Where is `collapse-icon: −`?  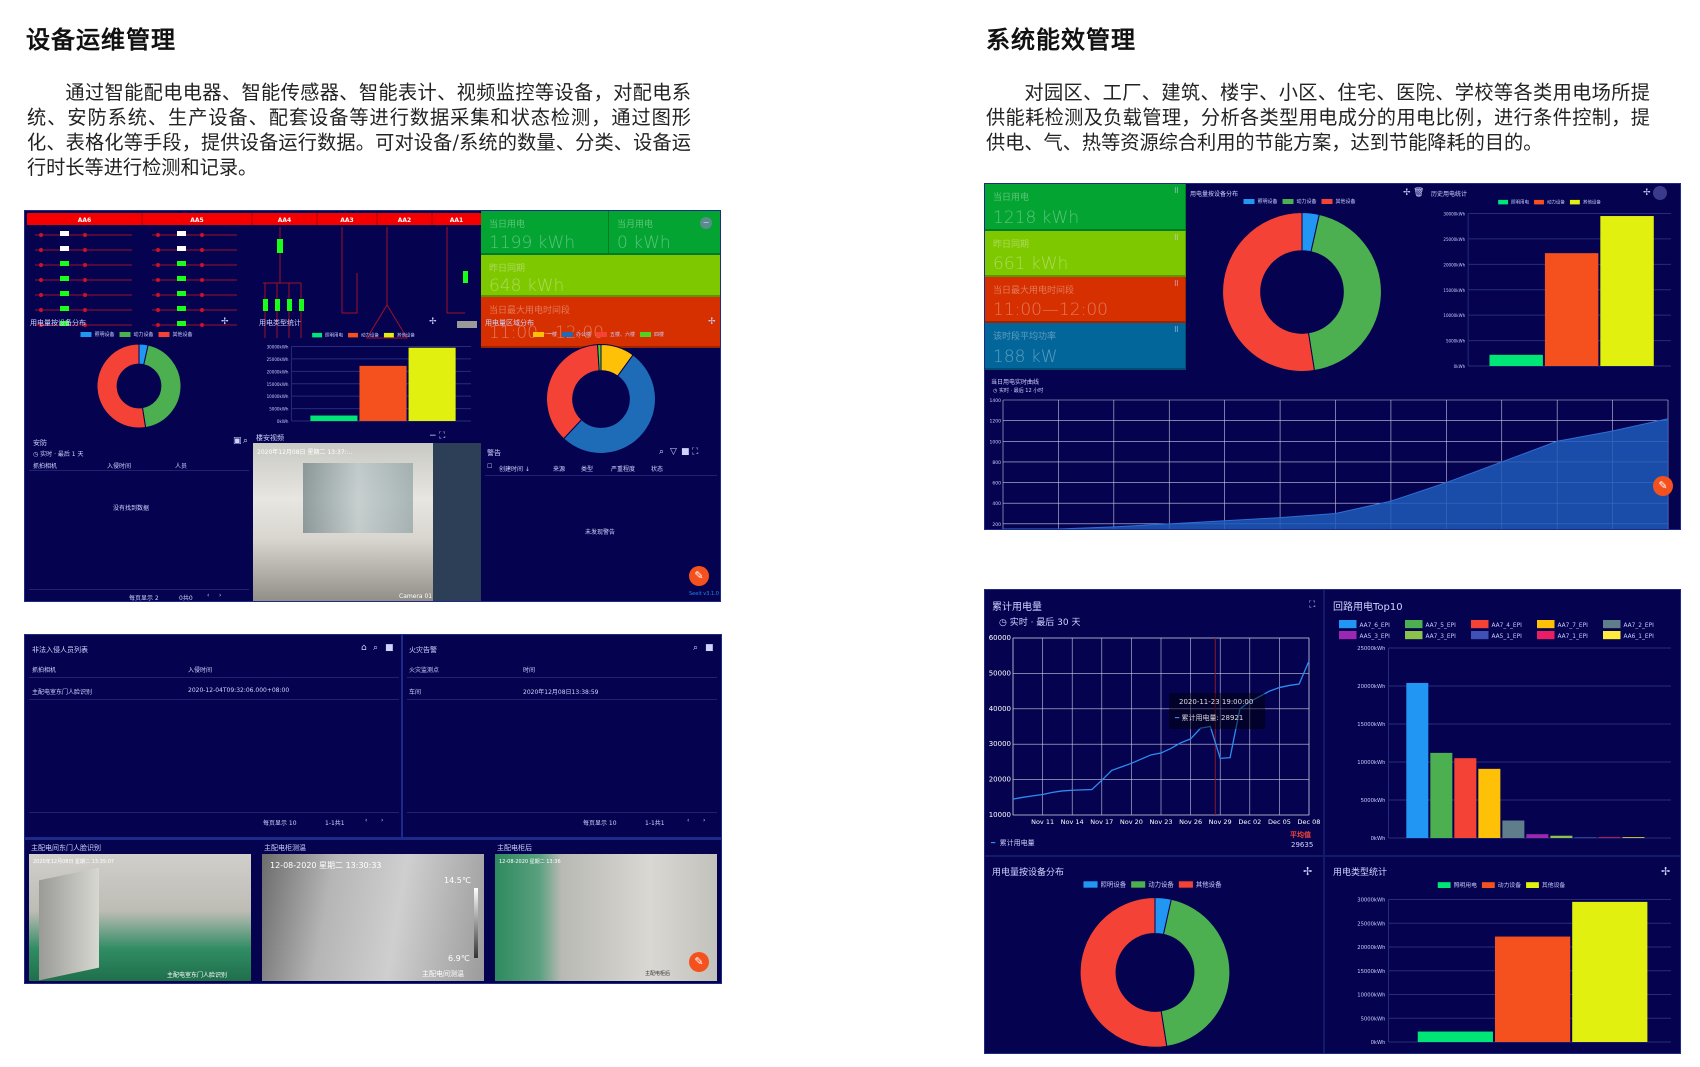
collapse-icon: − is located at coordinates (706, 223).